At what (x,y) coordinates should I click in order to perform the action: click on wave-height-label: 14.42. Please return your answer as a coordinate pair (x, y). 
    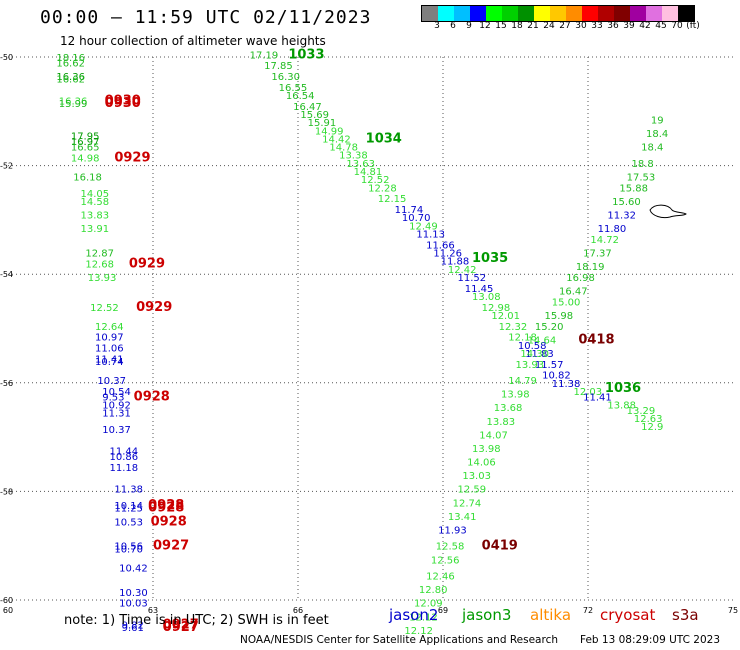
    Looking at the image, I should click on (336, 139).